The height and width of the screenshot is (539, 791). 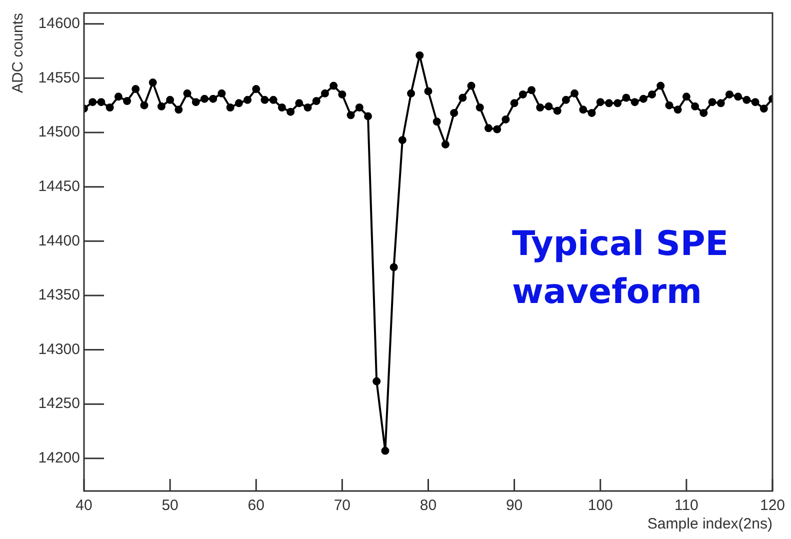 I want to click on x-tick-label: 100, so click(x=600, y=505).